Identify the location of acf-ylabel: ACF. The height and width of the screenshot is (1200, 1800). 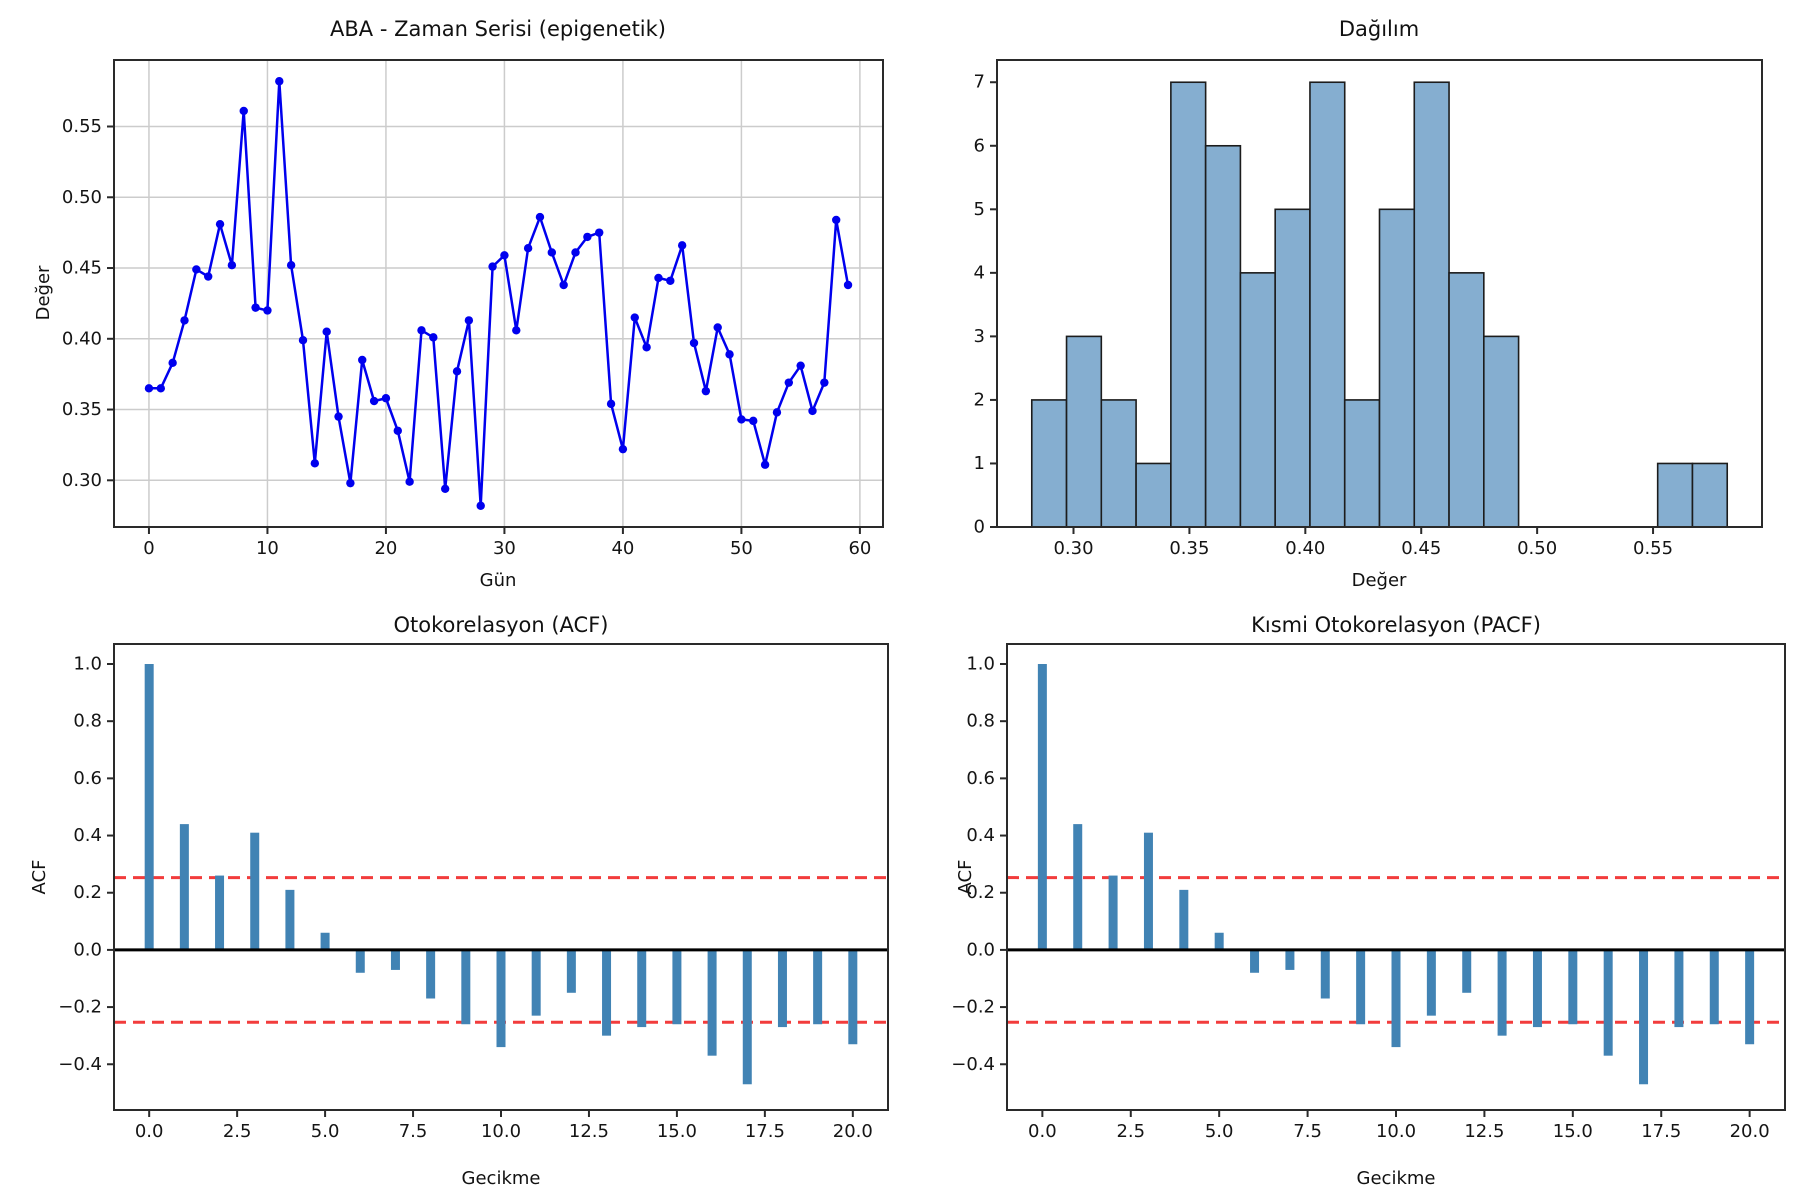
(39, 877).